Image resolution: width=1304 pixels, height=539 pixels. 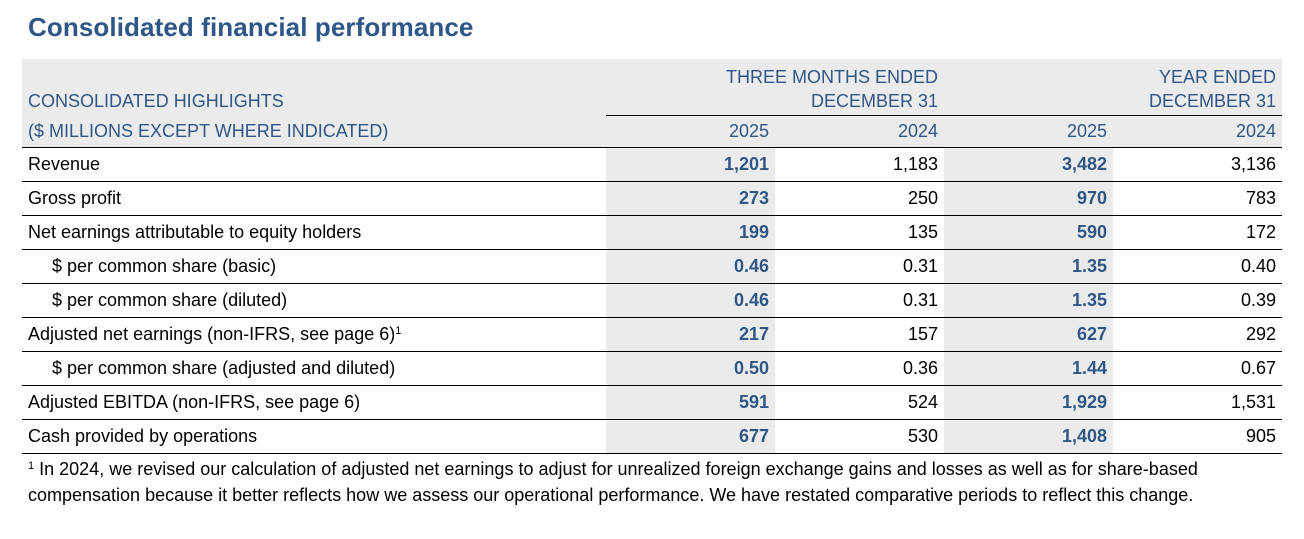 I want to click on value-cell: 905, so click(x=1198, y=436).